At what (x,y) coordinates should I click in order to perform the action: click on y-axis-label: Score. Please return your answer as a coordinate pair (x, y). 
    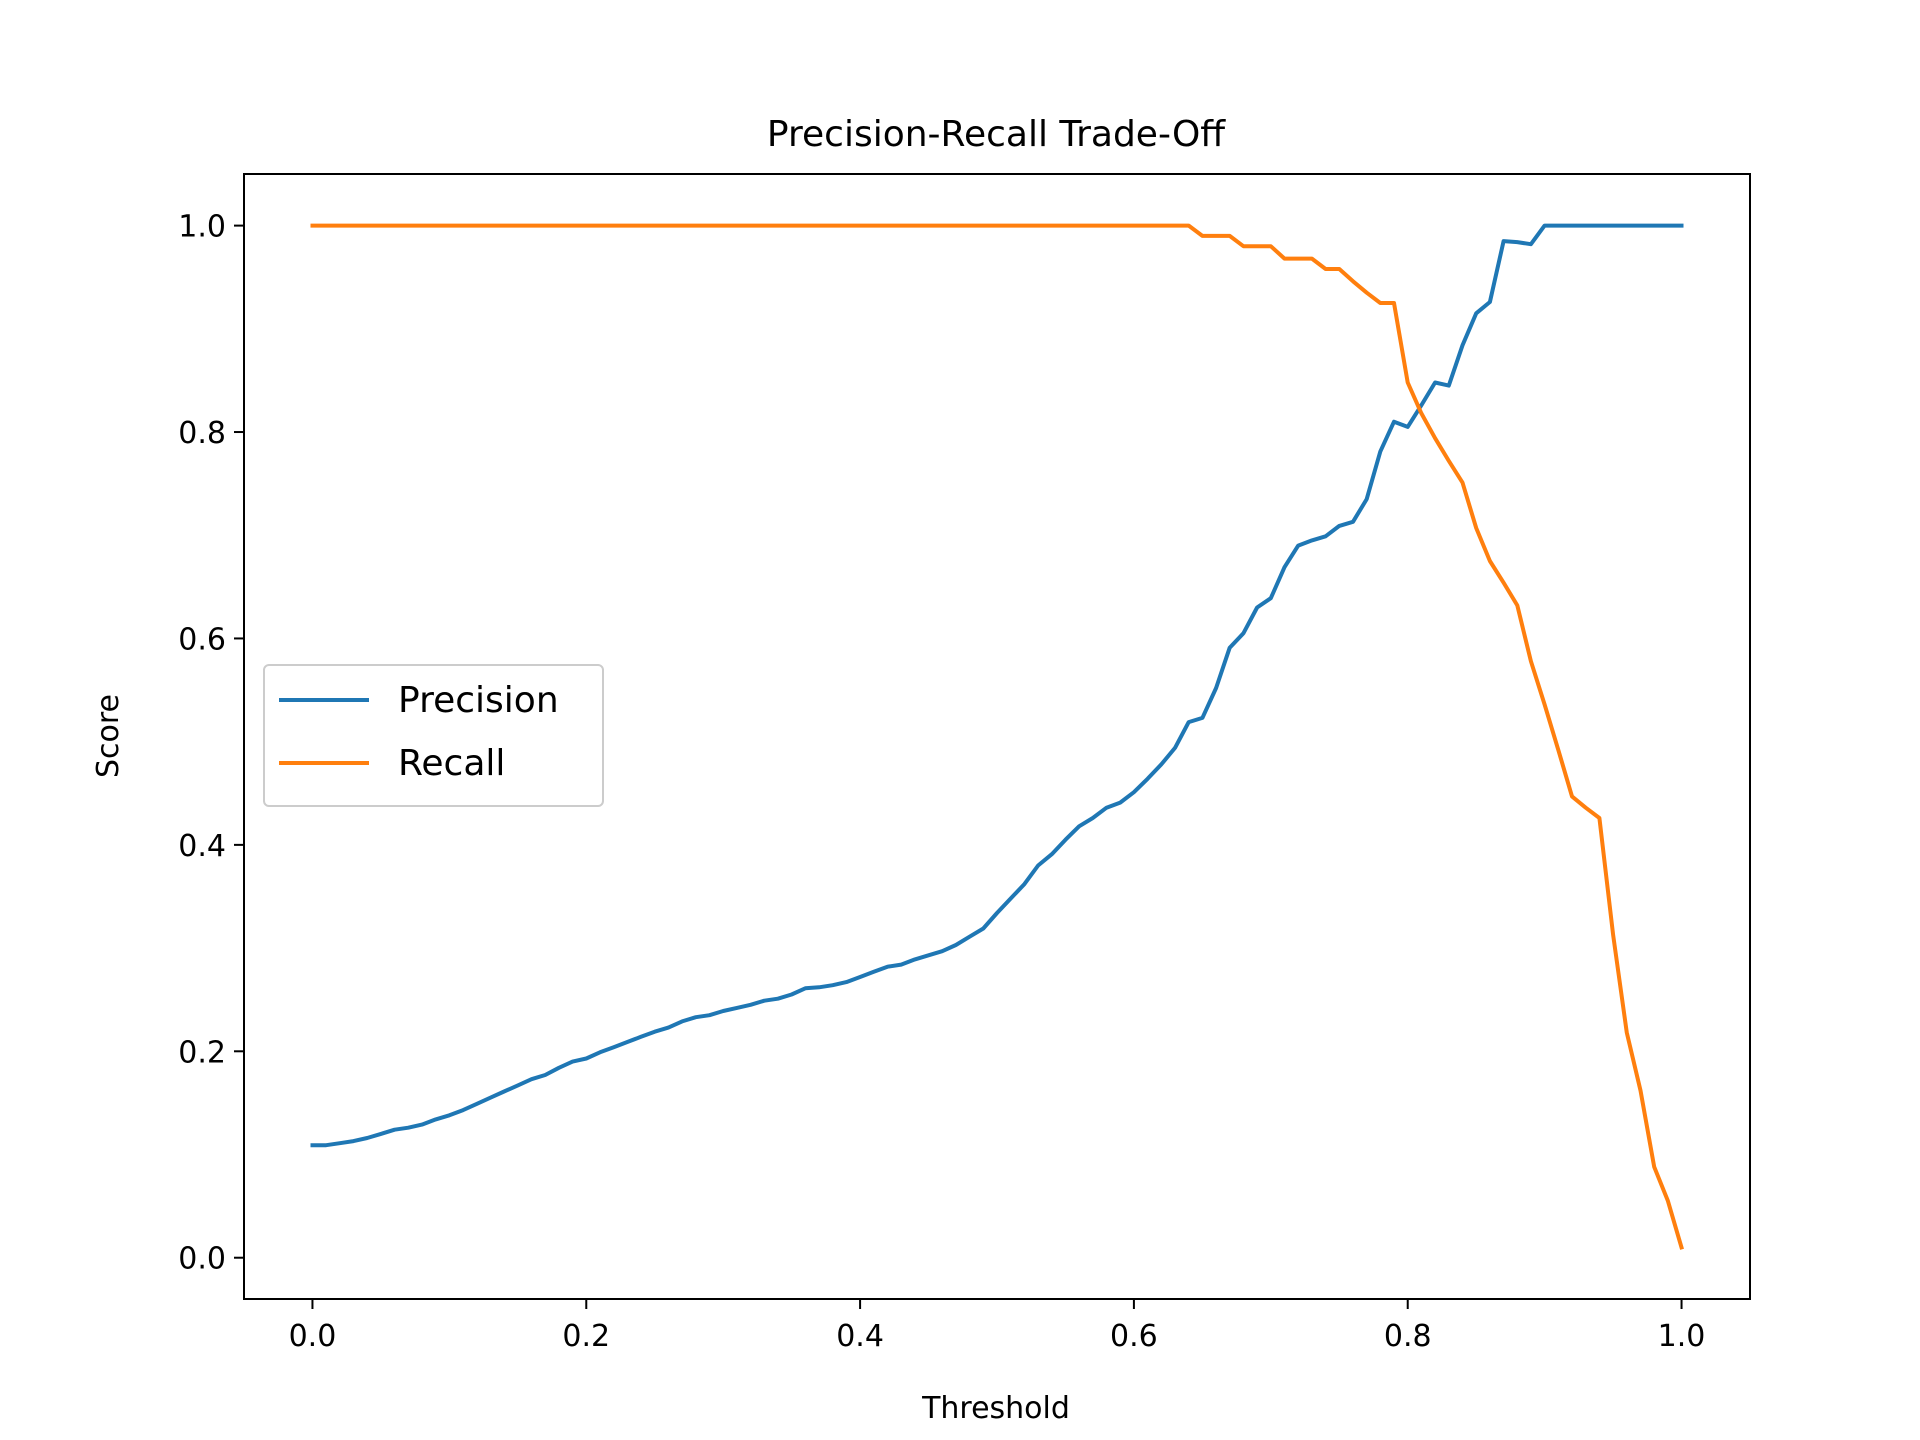
    Looking at the image, I should click on (108, 736).